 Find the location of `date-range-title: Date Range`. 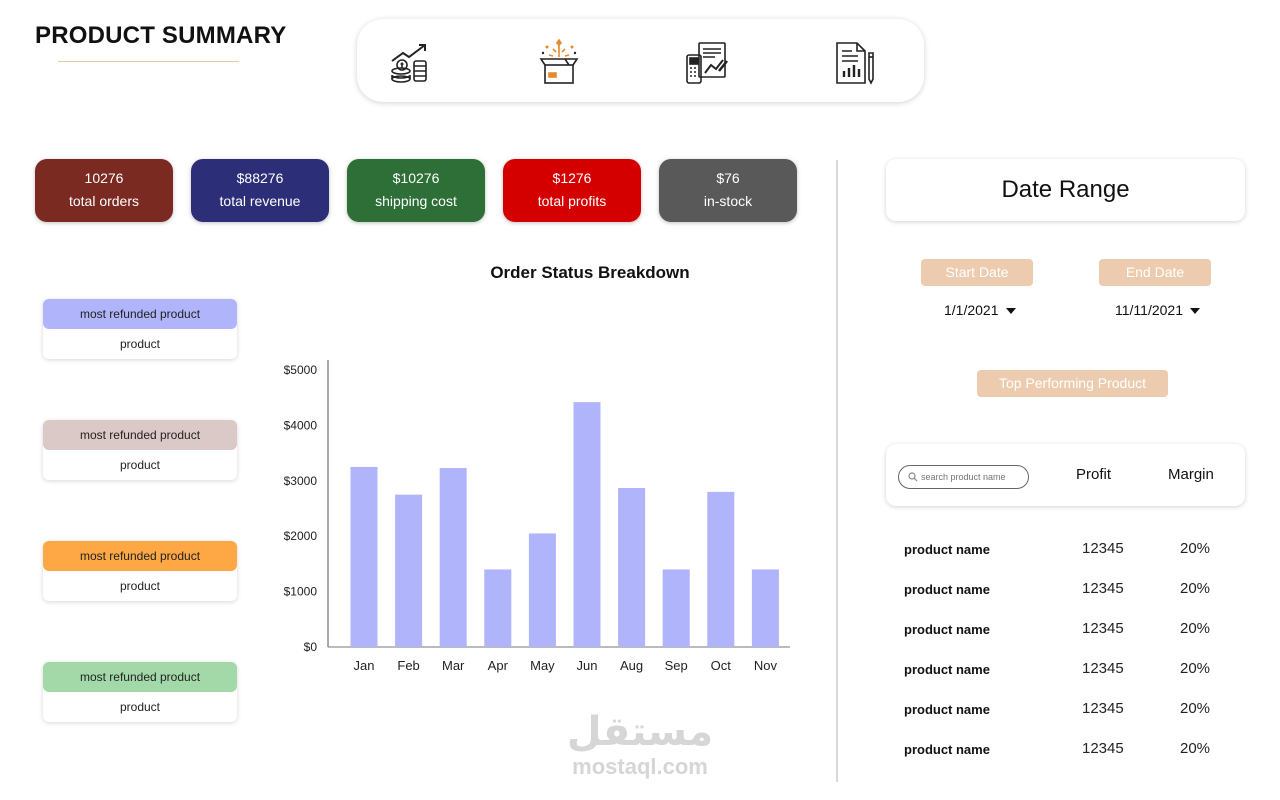

date-range-title: Date Range is located at coordinates (1065, 190).